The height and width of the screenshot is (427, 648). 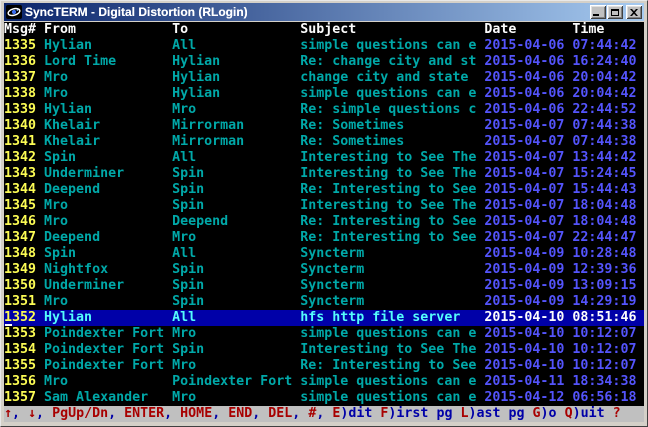 What do you see at coordinates (236, 29) in the screenshot?
I see `column-header: To` at bounding box center [236, 29].